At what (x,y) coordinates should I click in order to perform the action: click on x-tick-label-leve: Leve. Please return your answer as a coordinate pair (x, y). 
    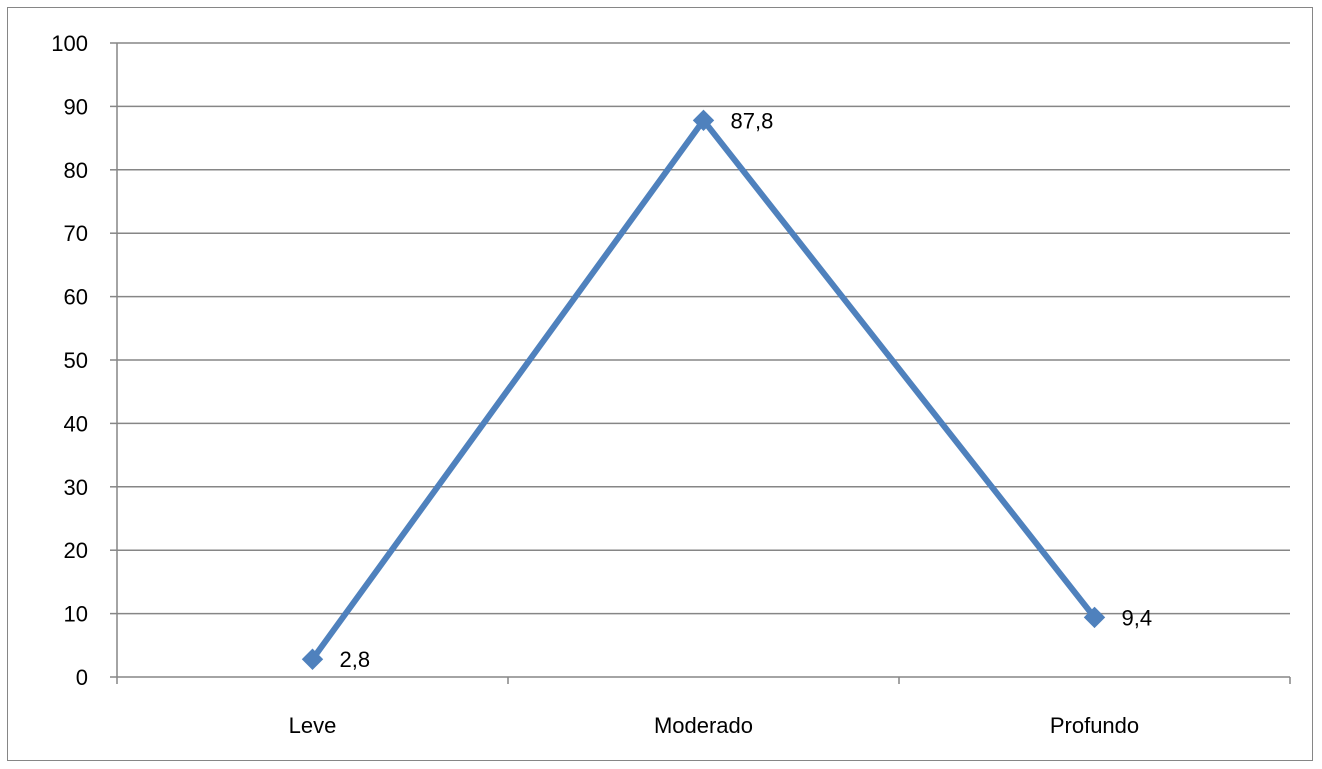
    Looking at the image, I should click on (313, 725).